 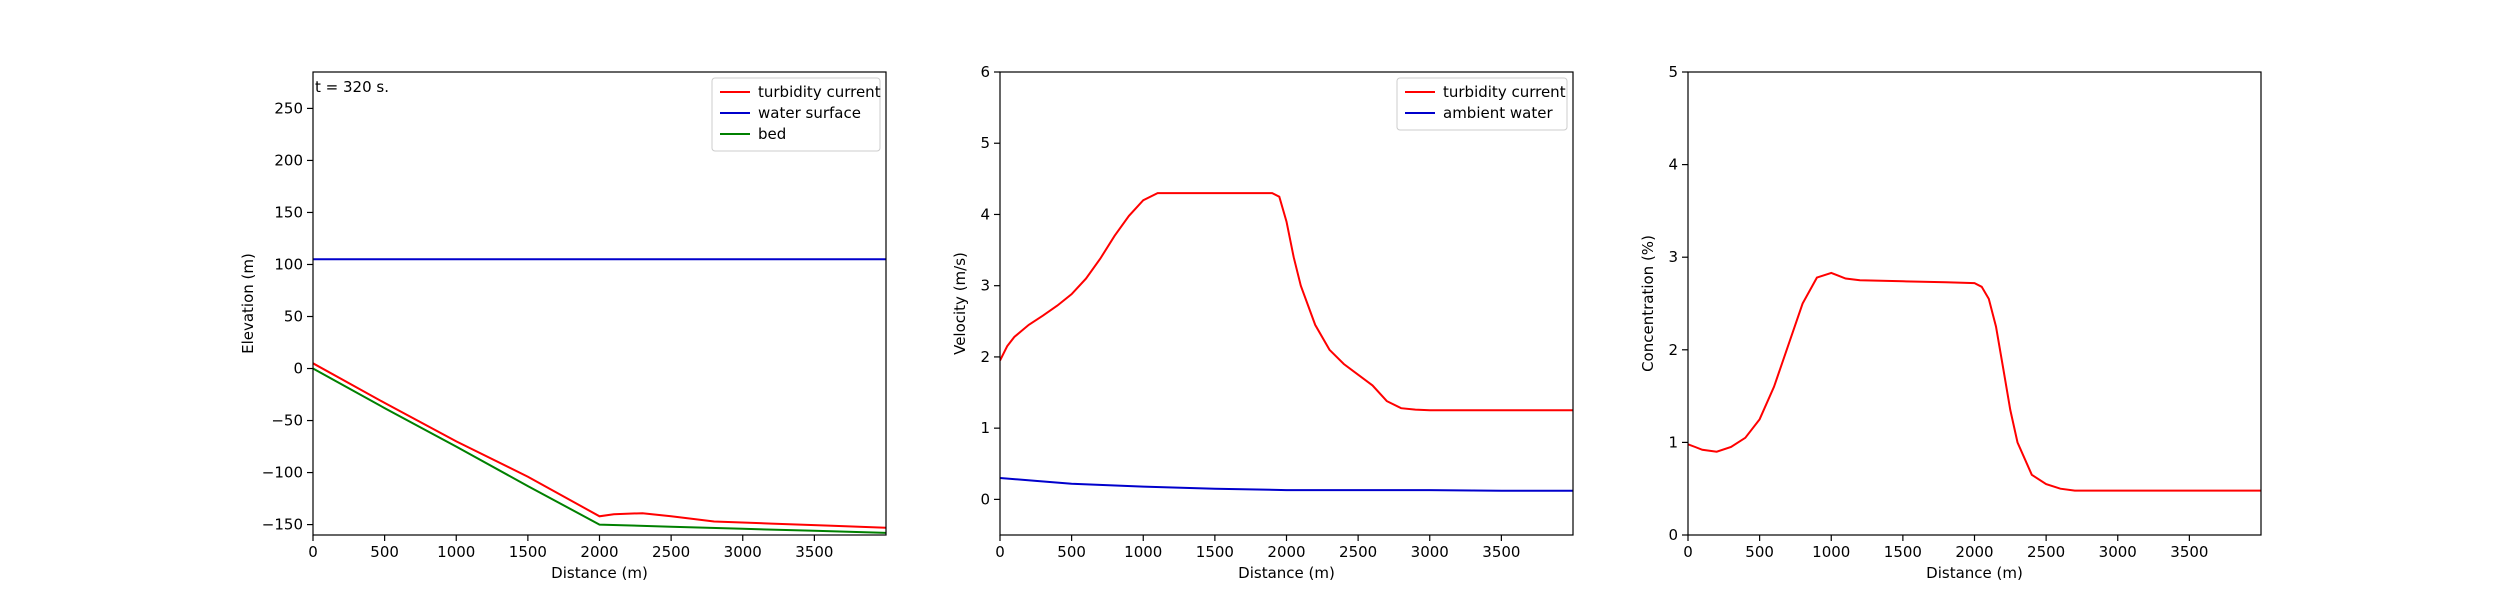 I want to click on y-tick-label: −150, so click(x=282, y=525).